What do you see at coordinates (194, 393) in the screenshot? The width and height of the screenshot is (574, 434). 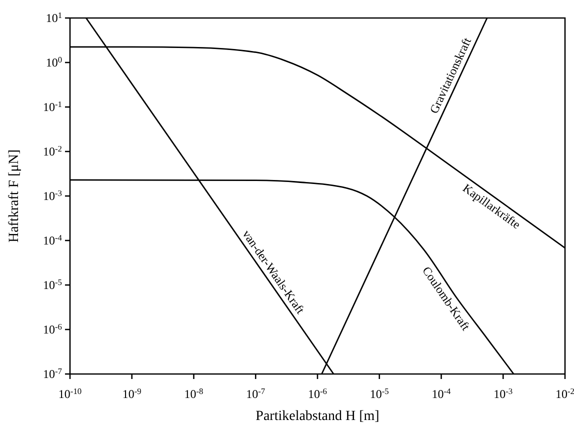 I see `x-tick-label: 10$^{-8}$` at bounding box center [194, 393].